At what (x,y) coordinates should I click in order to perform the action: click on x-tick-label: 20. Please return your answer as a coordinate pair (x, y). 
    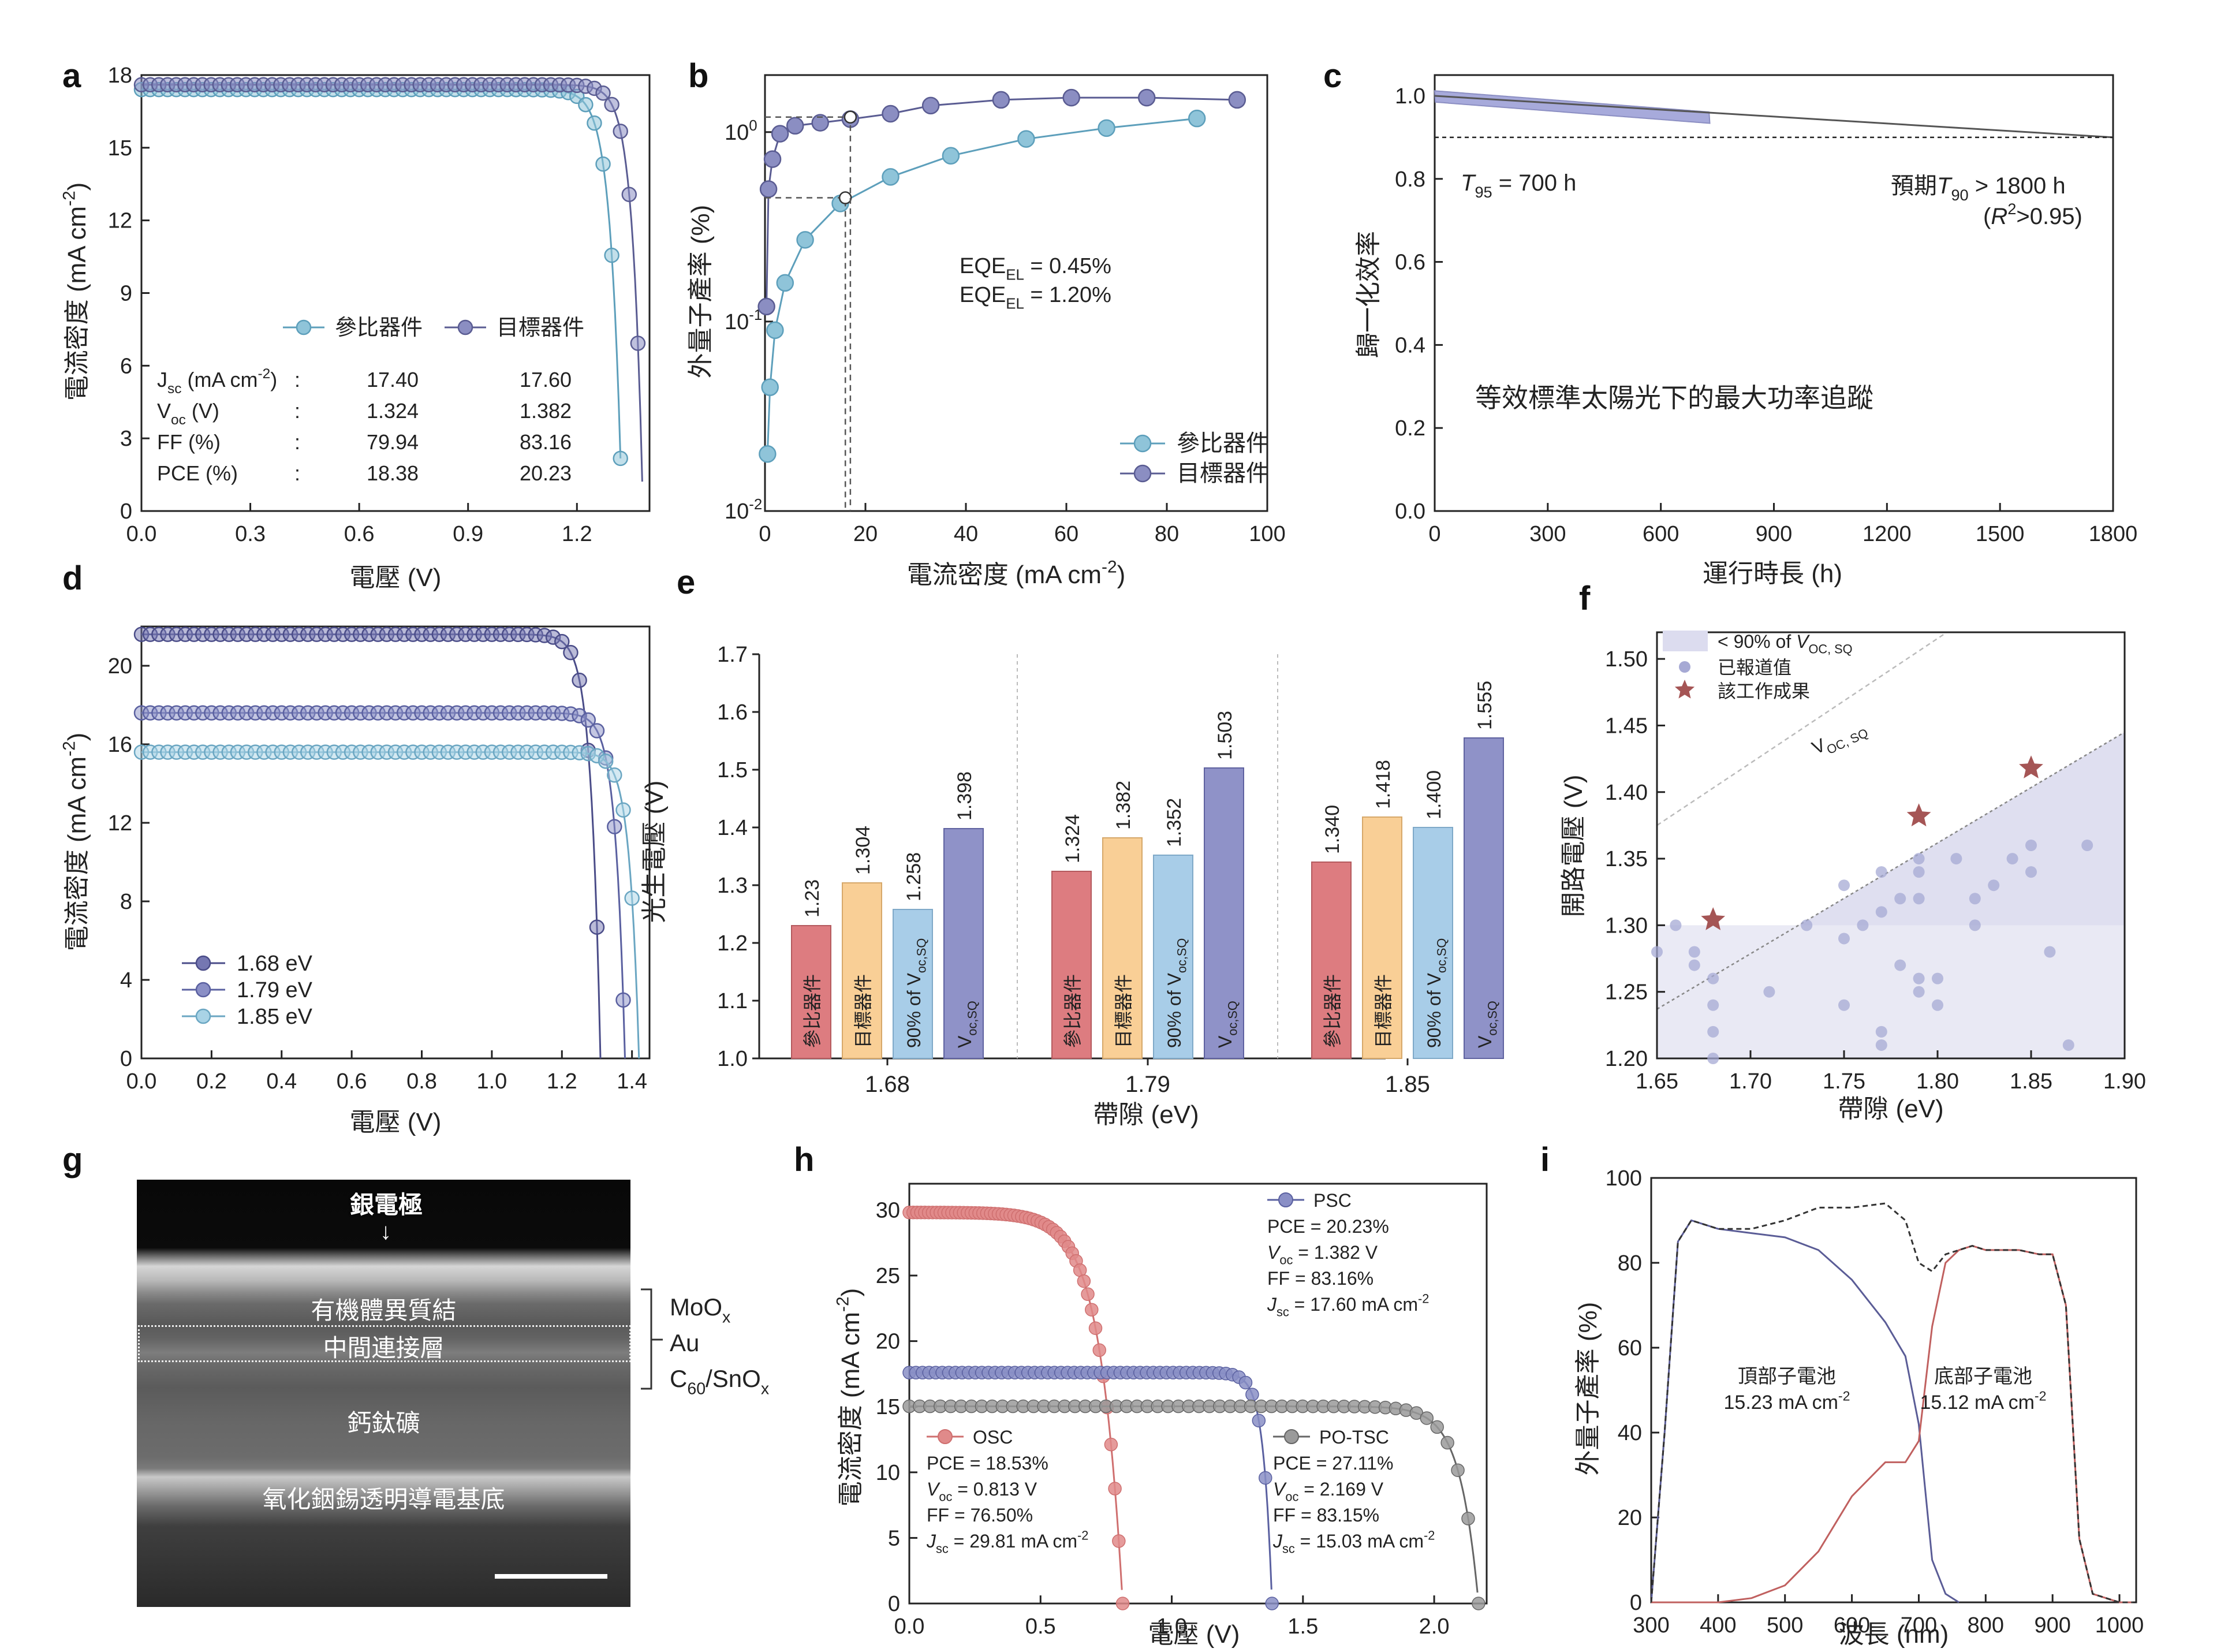
    Looking at the image, I should click on (866, 534).